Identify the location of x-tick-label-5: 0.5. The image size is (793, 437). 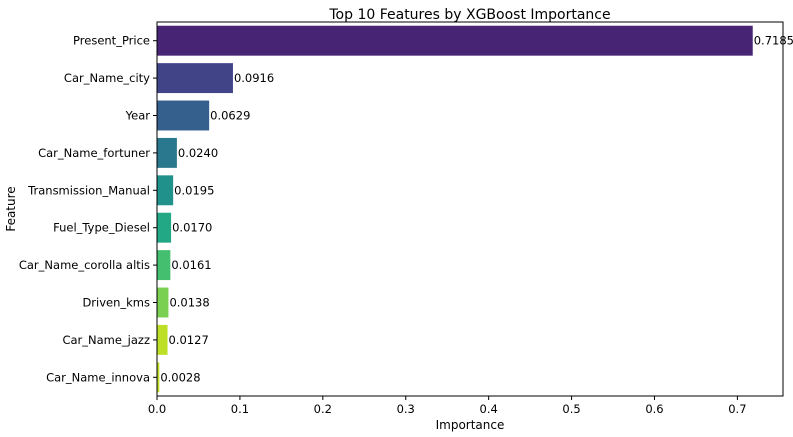
(571, 409).